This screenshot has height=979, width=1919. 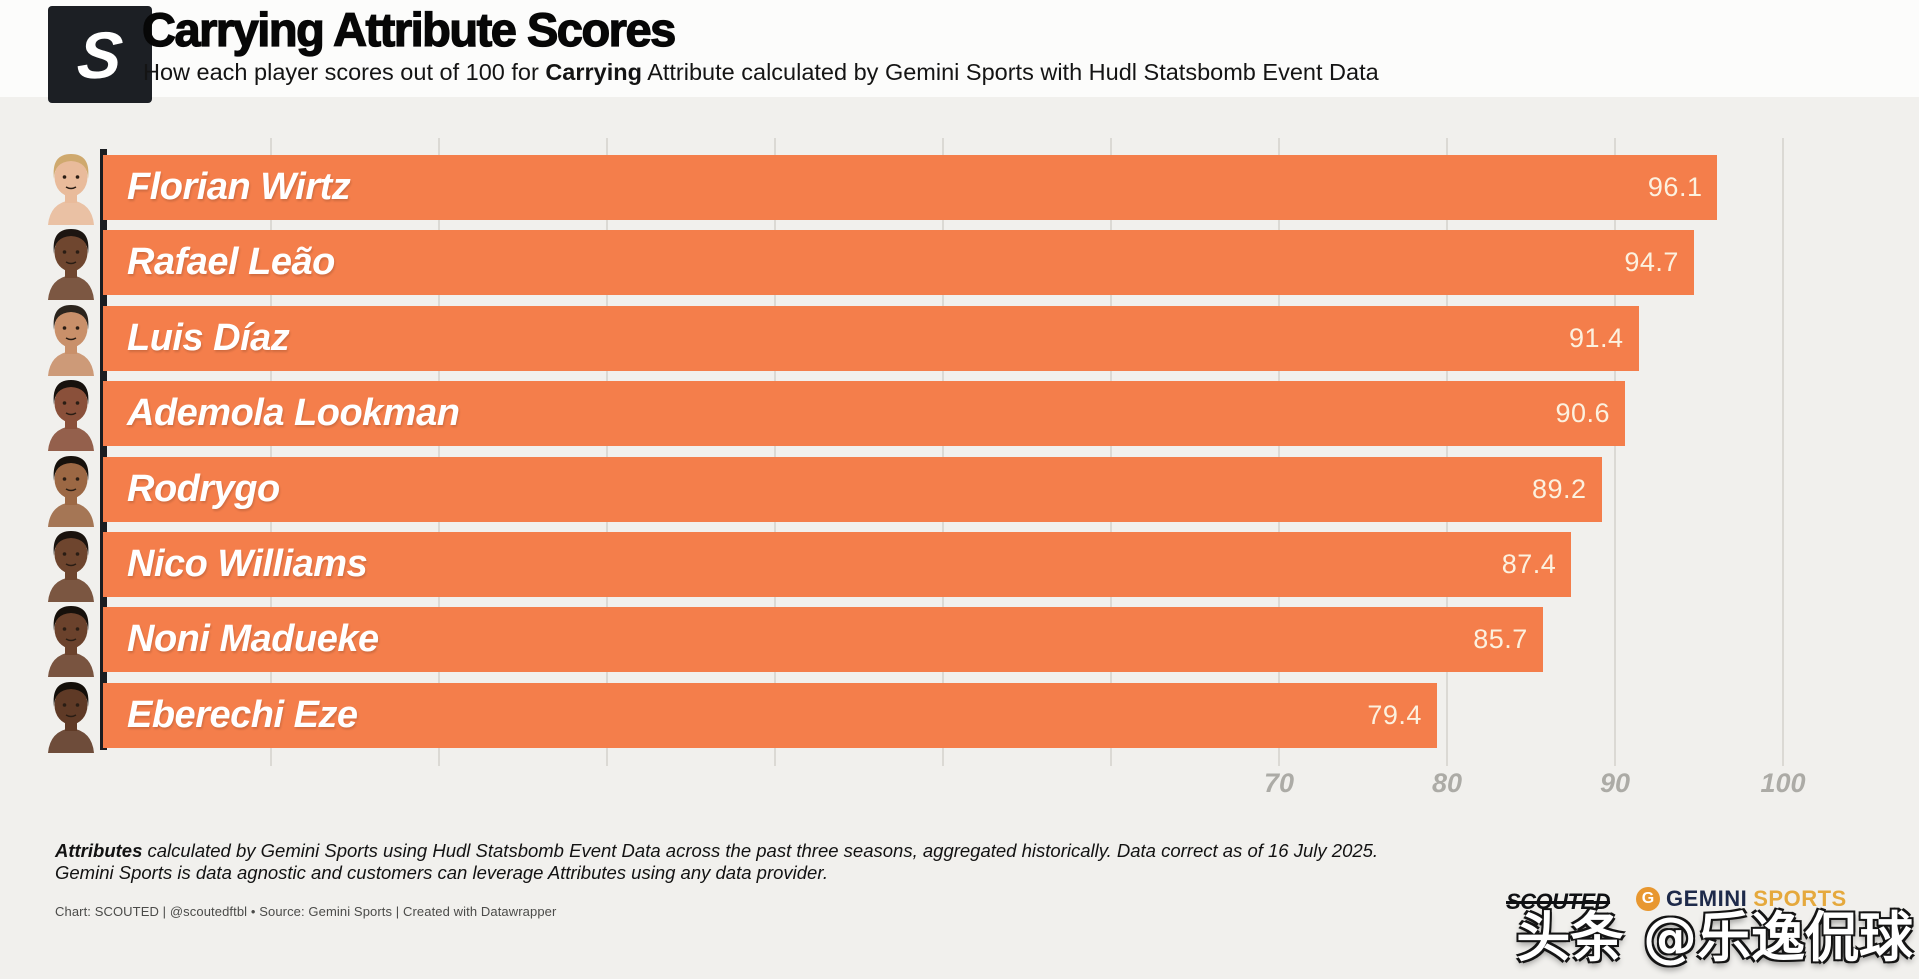 What do you see at coordinates (1559, 488) in the screenshot?
I see `score-value: 89.2` at bounding box center [1559, 488].